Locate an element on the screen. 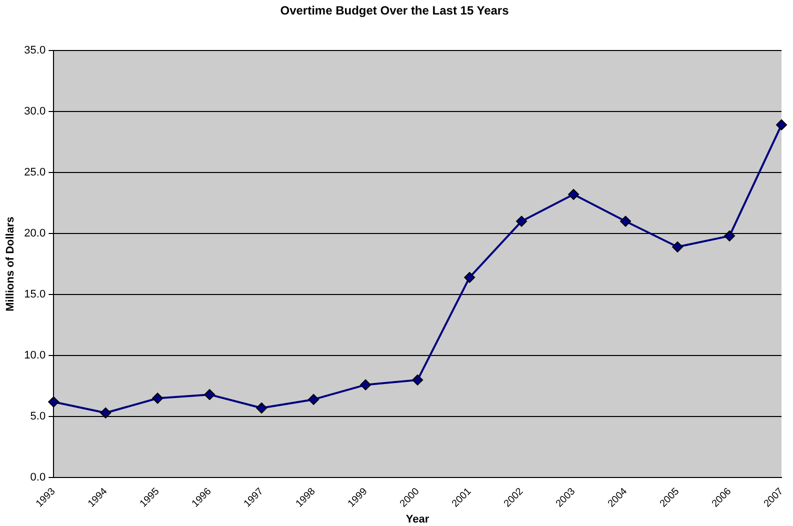 The image size is (793, 526). y-tick-label: 15.0 is located at coordinates (35, 294).